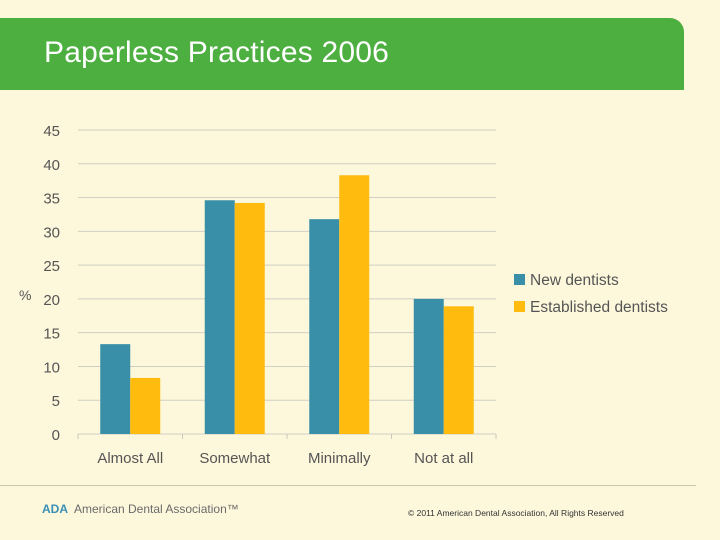  I want to click on y-axis-label: %, so click(25, 295).